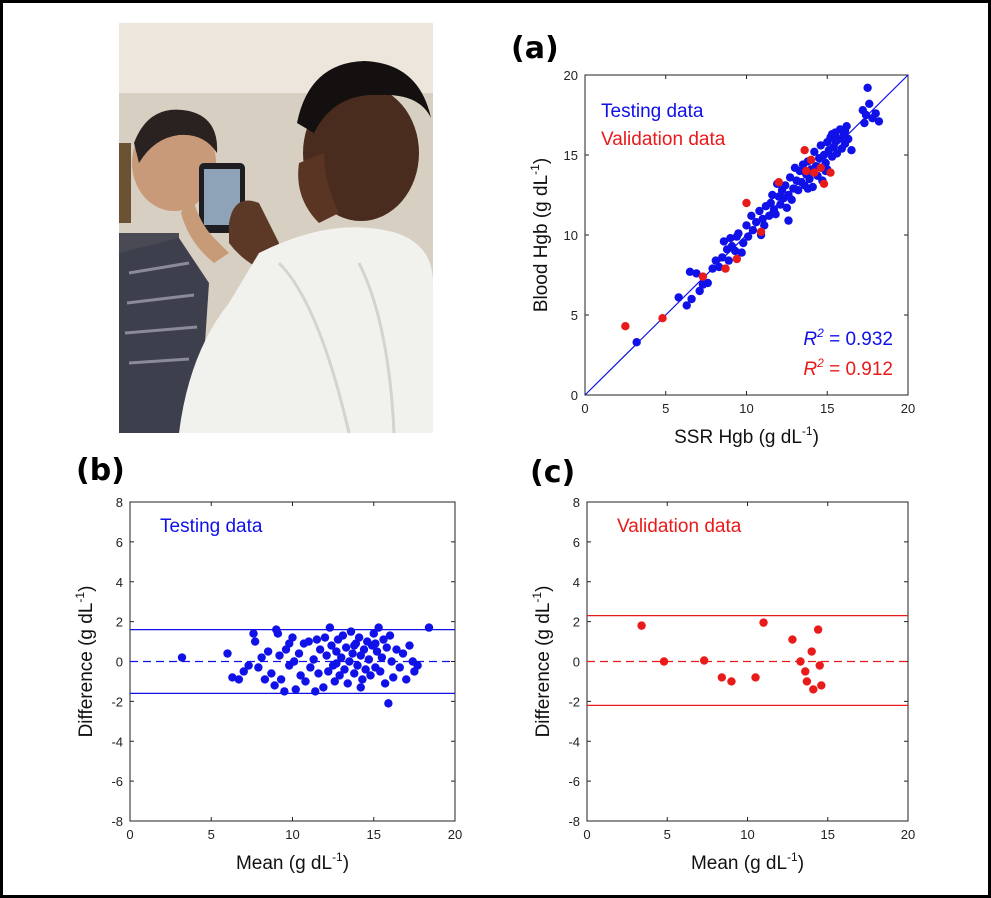 The width and height of the screenshot is (991, 898). Describe the element at coordinates (848, 338) in the screenshot. I see `r-squared-testing: R2 = 0.932` at that location.